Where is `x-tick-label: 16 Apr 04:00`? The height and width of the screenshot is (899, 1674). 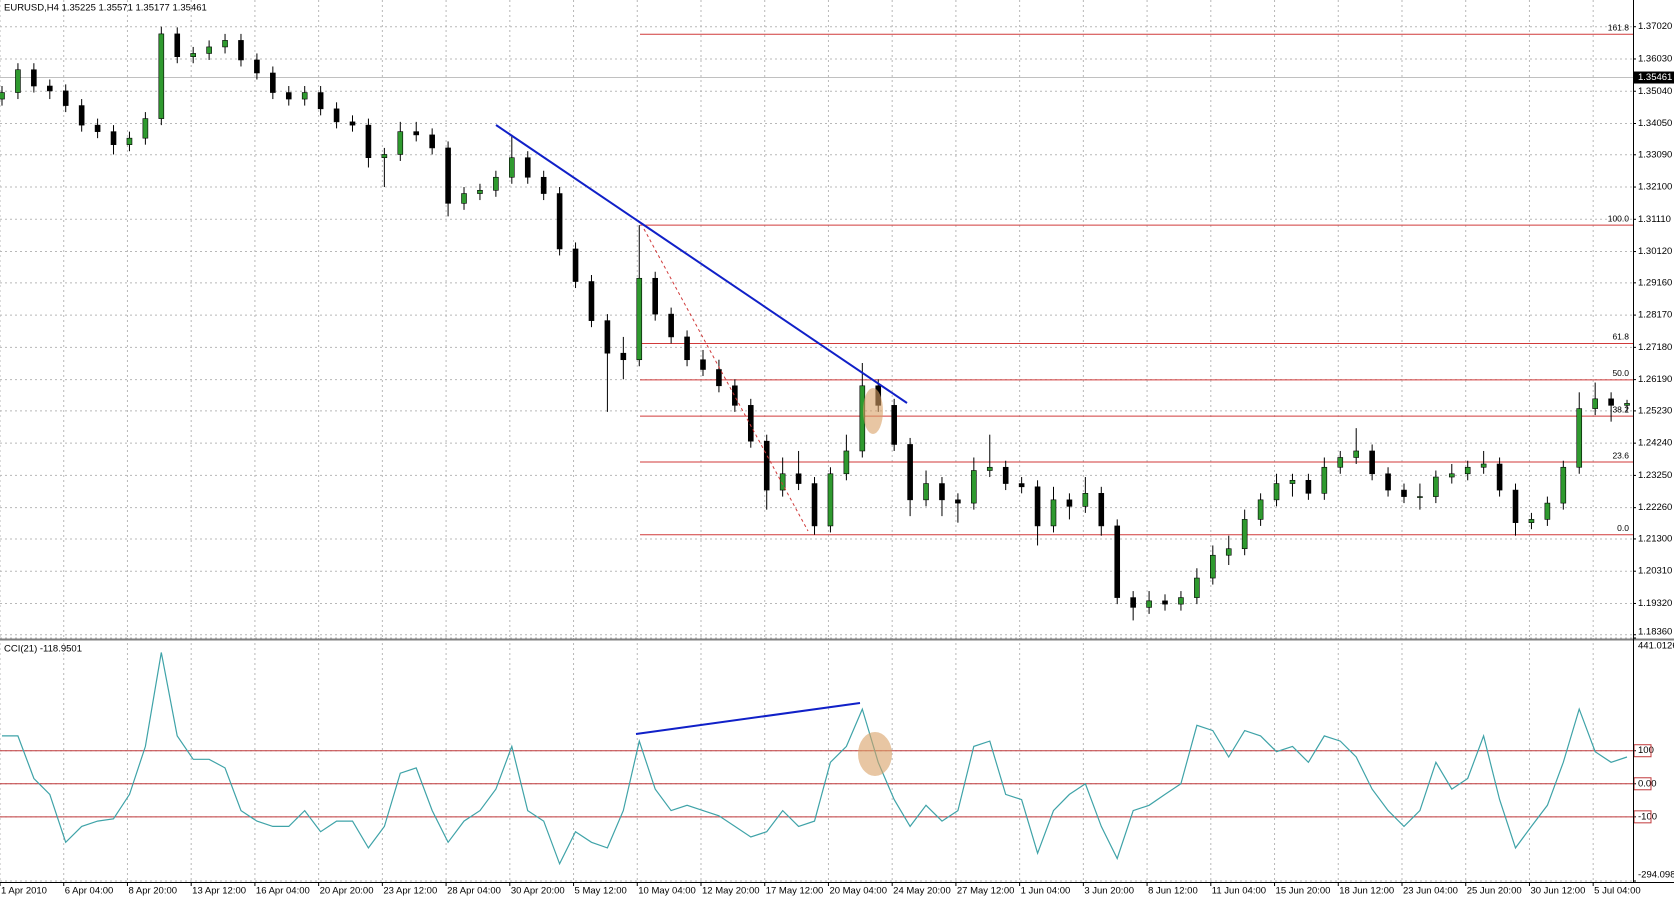 x-tick-label: 16 Apr 04:00 is located at coordinates (283, 891).